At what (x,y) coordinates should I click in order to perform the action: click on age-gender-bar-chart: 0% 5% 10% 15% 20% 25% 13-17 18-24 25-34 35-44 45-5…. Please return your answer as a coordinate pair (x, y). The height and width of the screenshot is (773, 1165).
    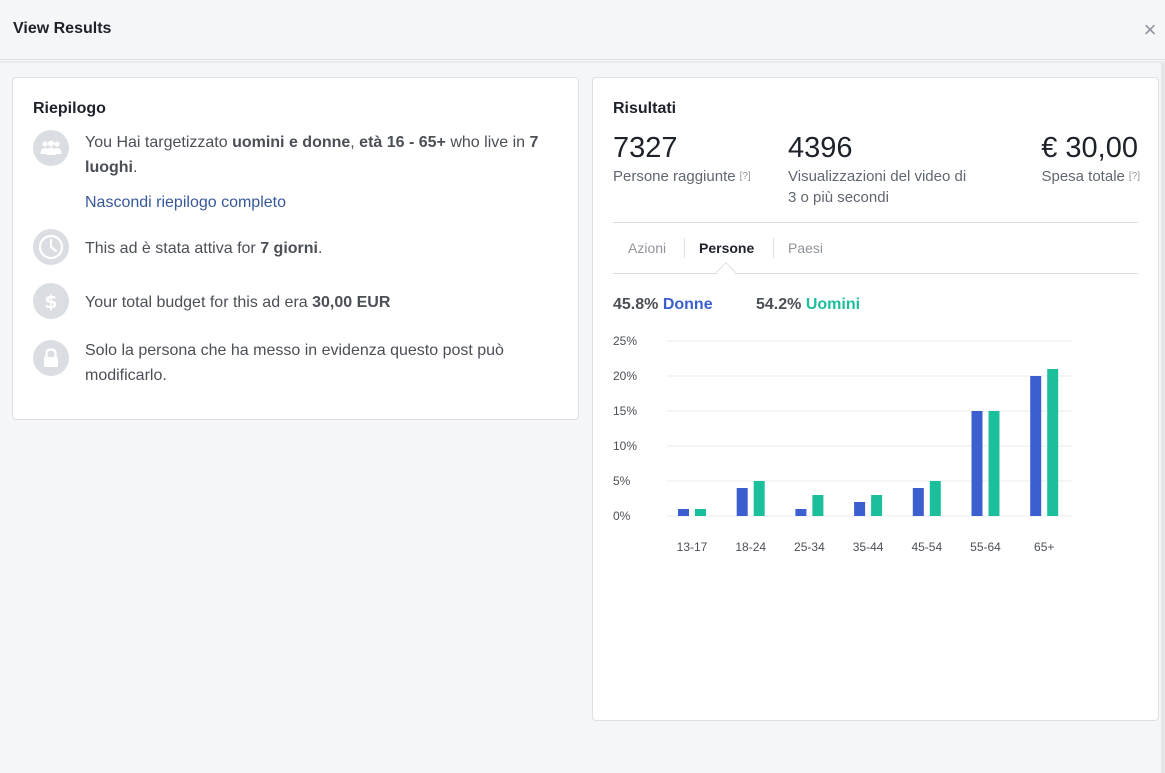
    Looking at the image, I should click on (842, 444).